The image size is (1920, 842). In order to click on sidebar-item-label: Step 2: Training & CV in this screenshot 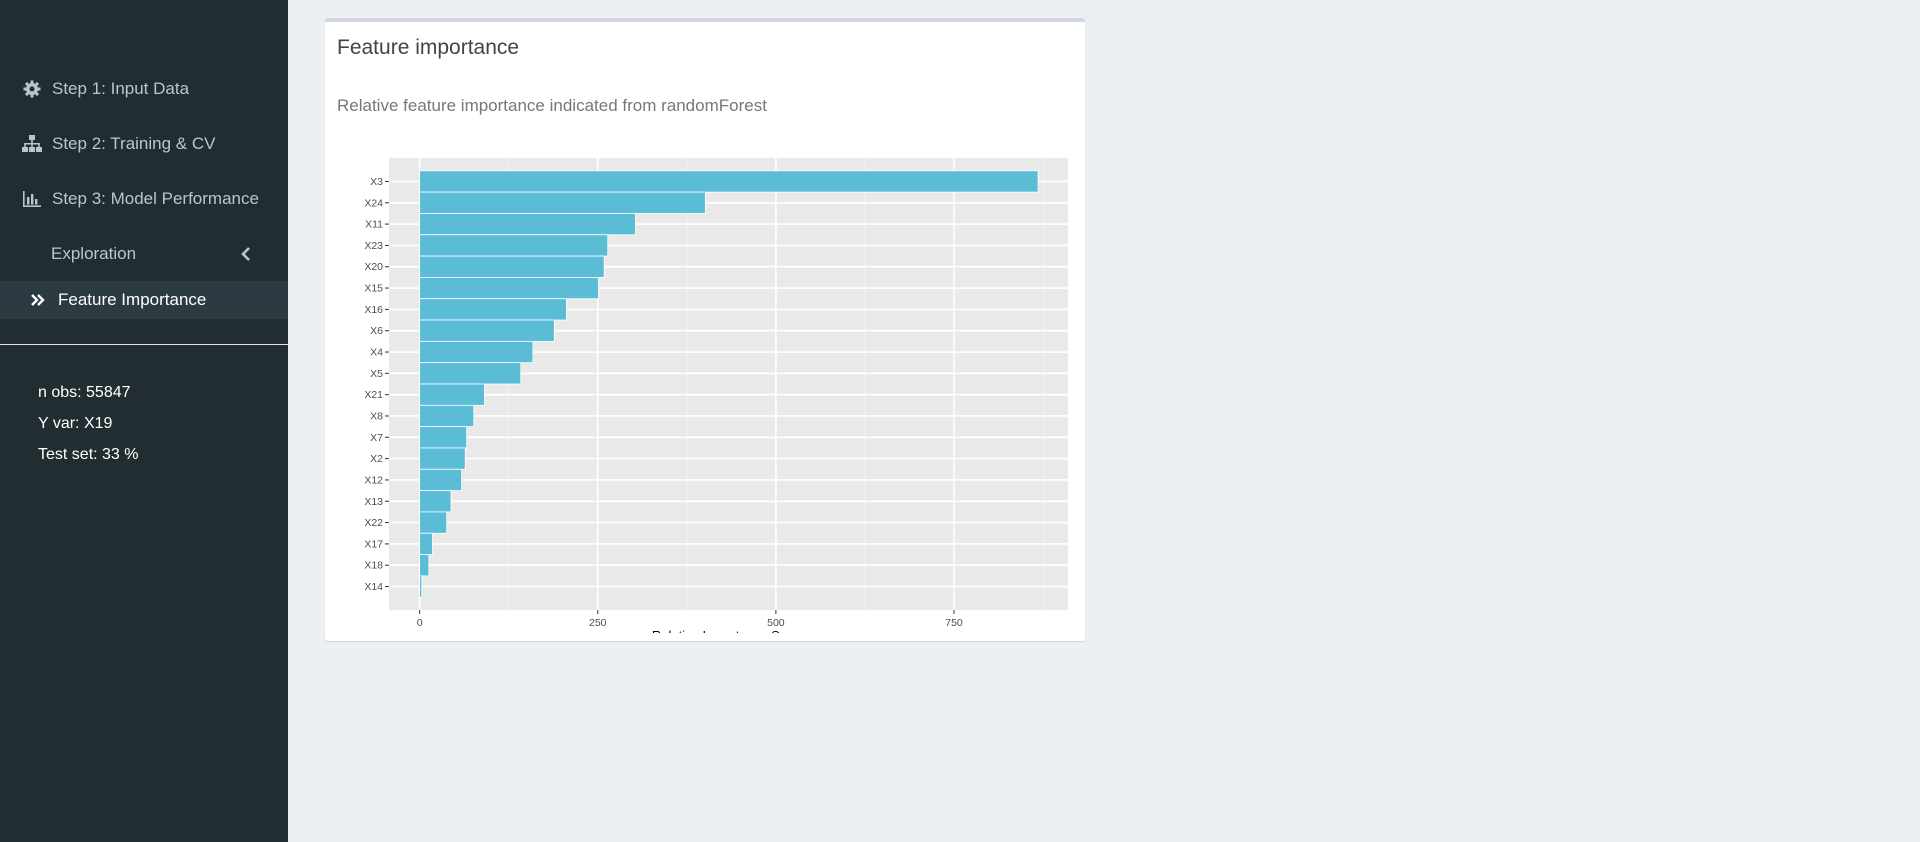, I will do `click(134, 143)`.